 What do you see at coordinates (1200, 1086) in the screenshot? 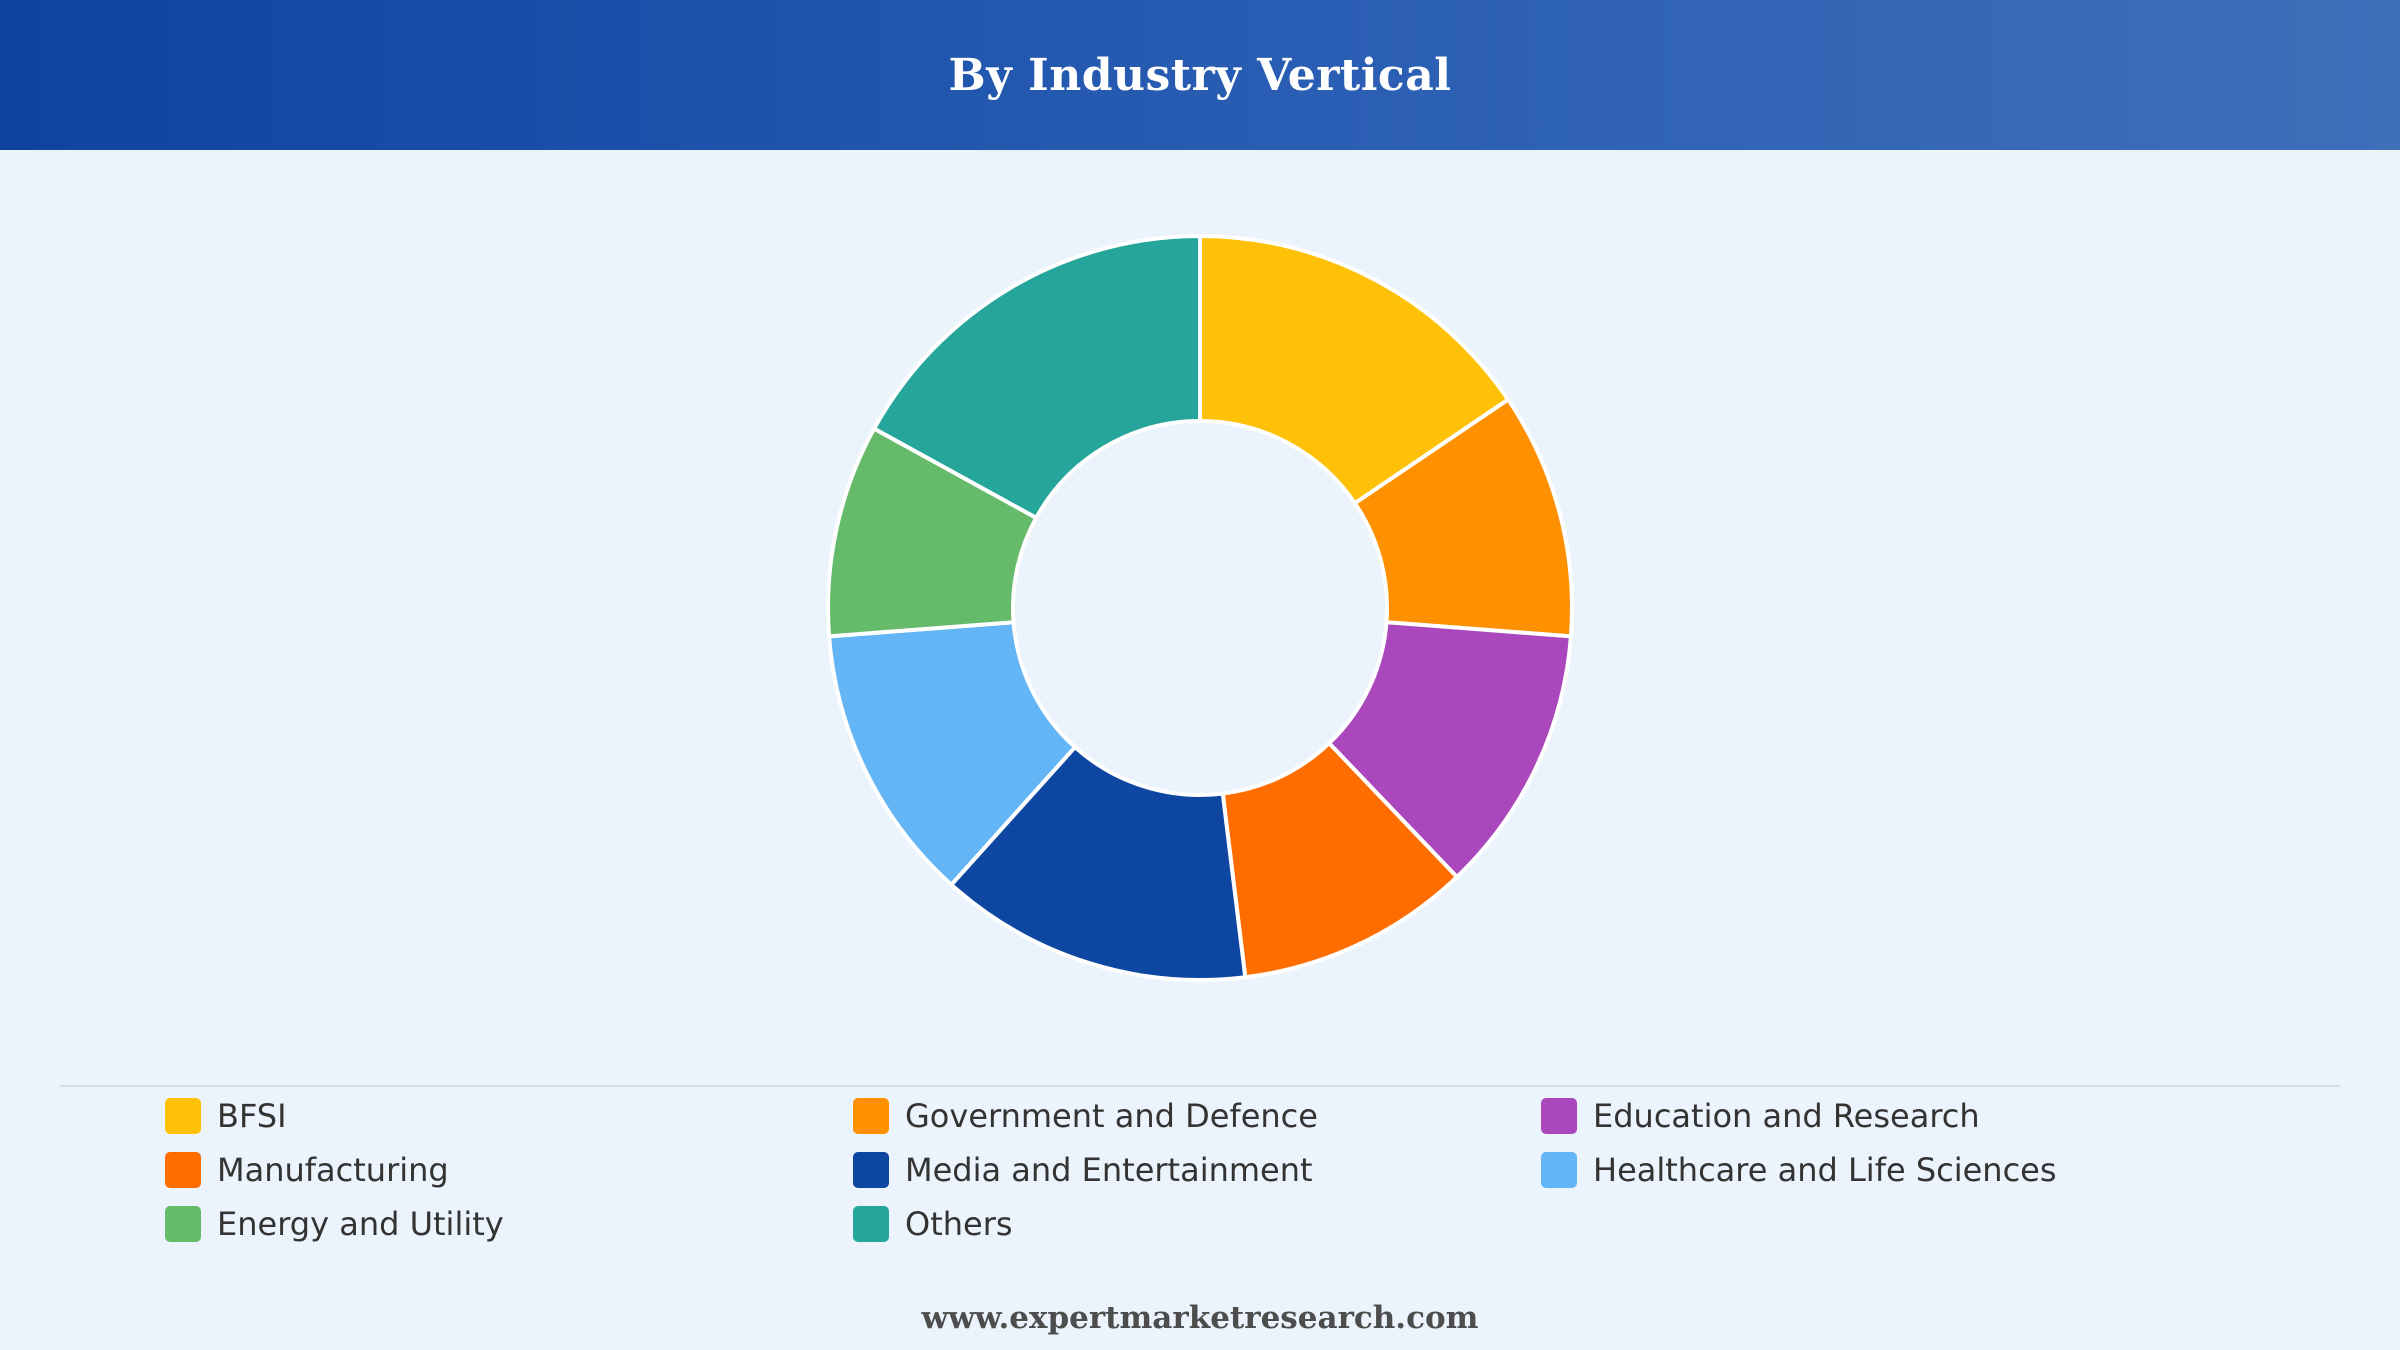
I see `legend-divider` at bounding box center [1200, 1086].